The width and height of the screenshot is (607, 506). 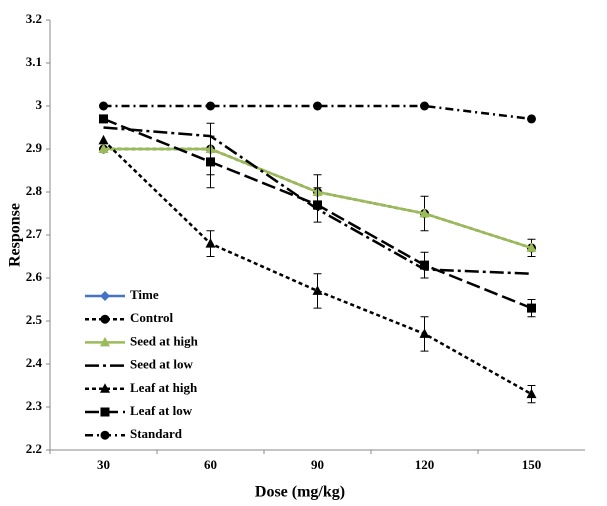 I want to click on y-tick-label: 2.2, so click(x=34, y=448).